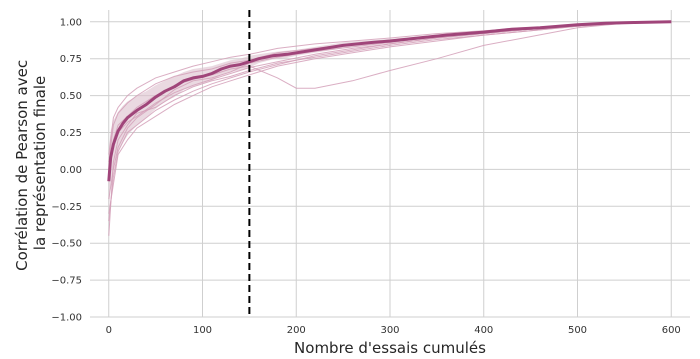 The image size is (700, 359). Describe the element at coordinates (71, 170) in the screenshot. I see `y-tick-label: 0.00` at that location.